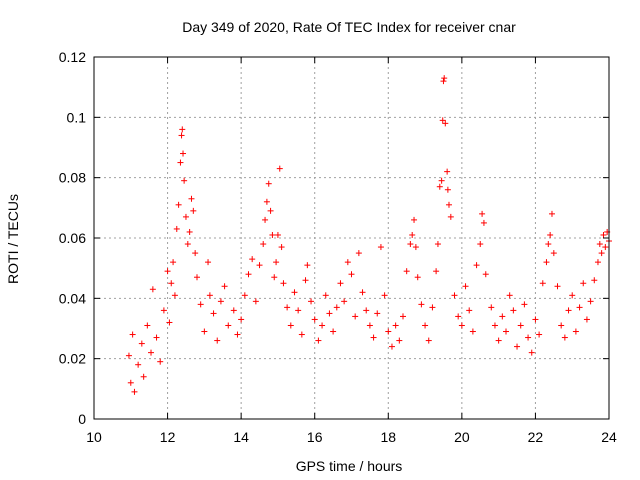 The width and height of the screenshot is (640, 480). I want to click on x-tick-label: 20, so click(462, 437).